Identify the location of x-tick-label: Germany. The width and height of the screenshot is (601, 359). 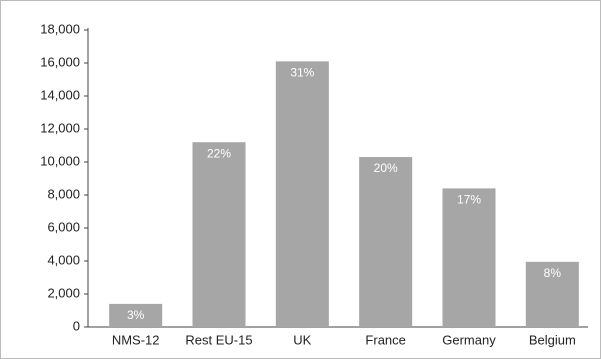
(469, 339).